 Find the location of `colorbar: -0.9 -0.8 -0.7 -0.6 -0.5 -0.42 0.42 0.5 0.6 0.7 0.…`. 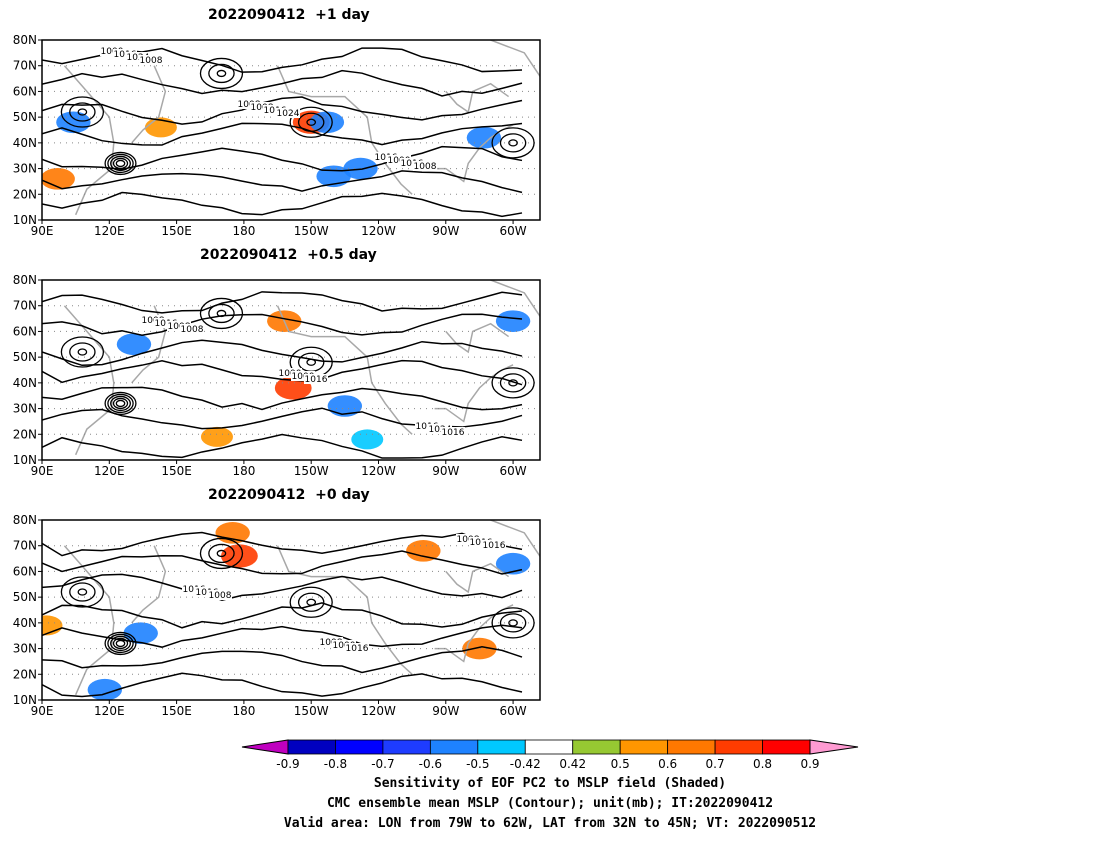

colorbar: -0.9 -0.8 -0.7 -0.6 -0.5 -0.42 0.42 0.5 0.6 0.7 0.… is located at coordinates (550, 755).